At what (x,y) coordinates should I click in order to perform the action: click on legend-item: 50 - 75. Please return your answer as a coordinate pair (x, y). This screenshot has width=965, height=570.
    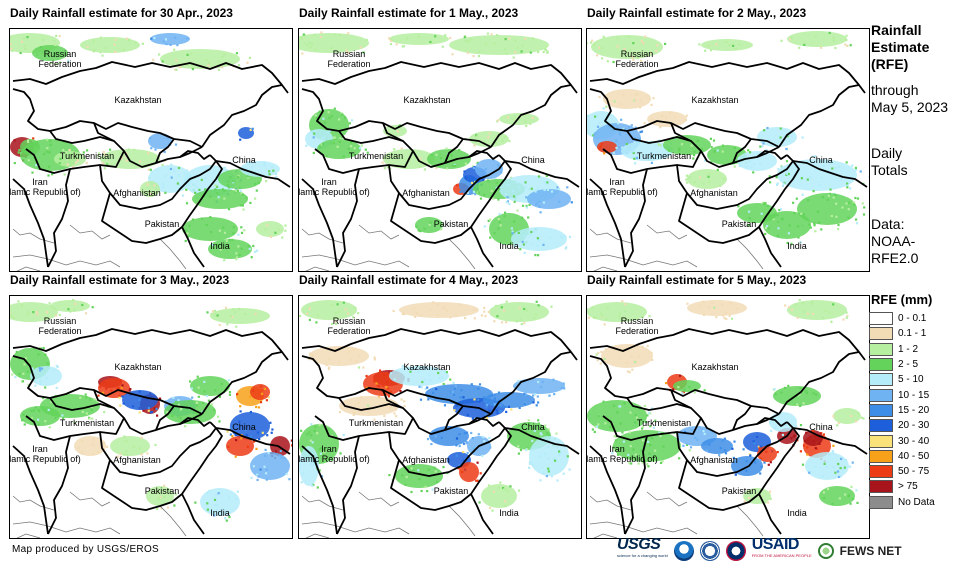
    Looking at the image, I should click on (917, 471).